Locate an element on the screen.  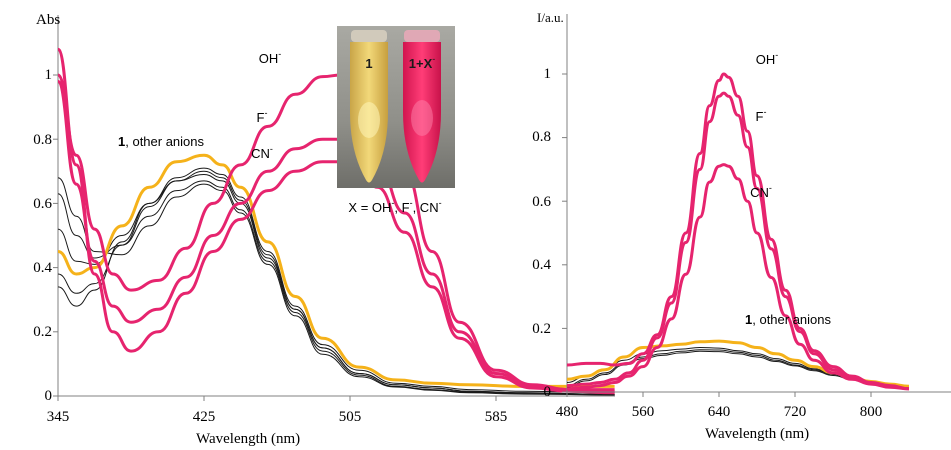
vial-label-probe-anion: 1+X- is located at coordinates (422, 62).